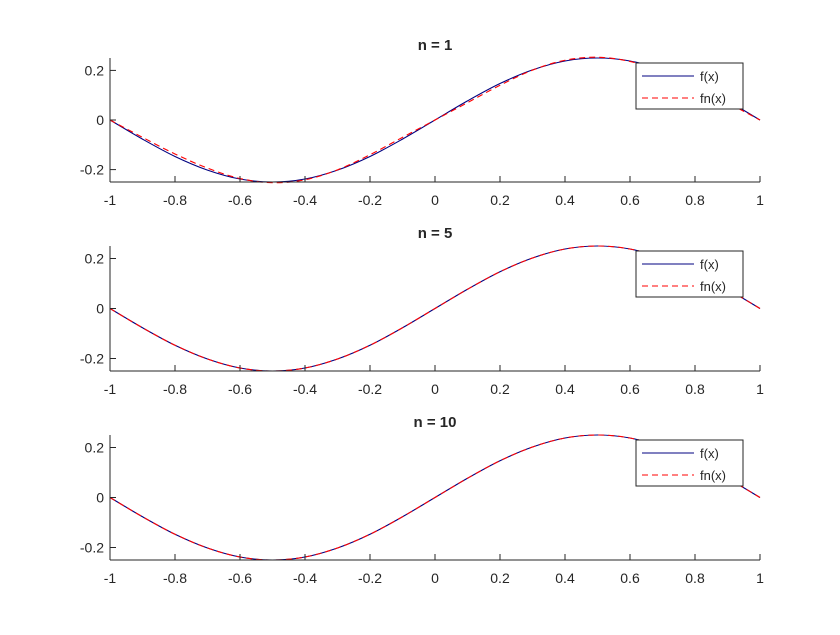  Describe the element at coordinates (435, 45) in the screenshot. I see `subplot-title: n = 1` at that location.